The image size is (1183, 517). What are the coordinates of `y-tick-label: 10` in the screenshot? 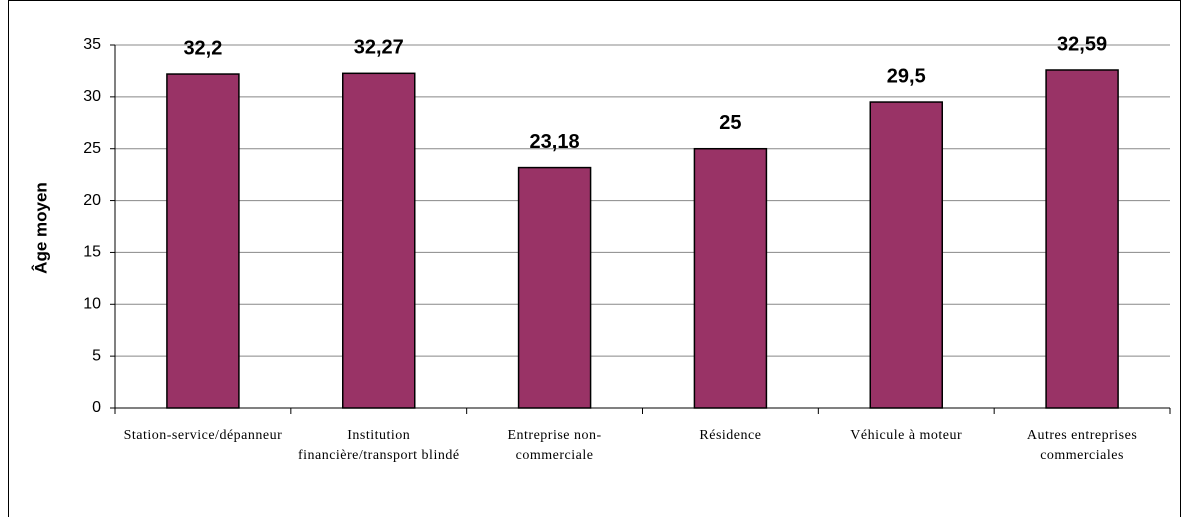 It's located at (92, 304).